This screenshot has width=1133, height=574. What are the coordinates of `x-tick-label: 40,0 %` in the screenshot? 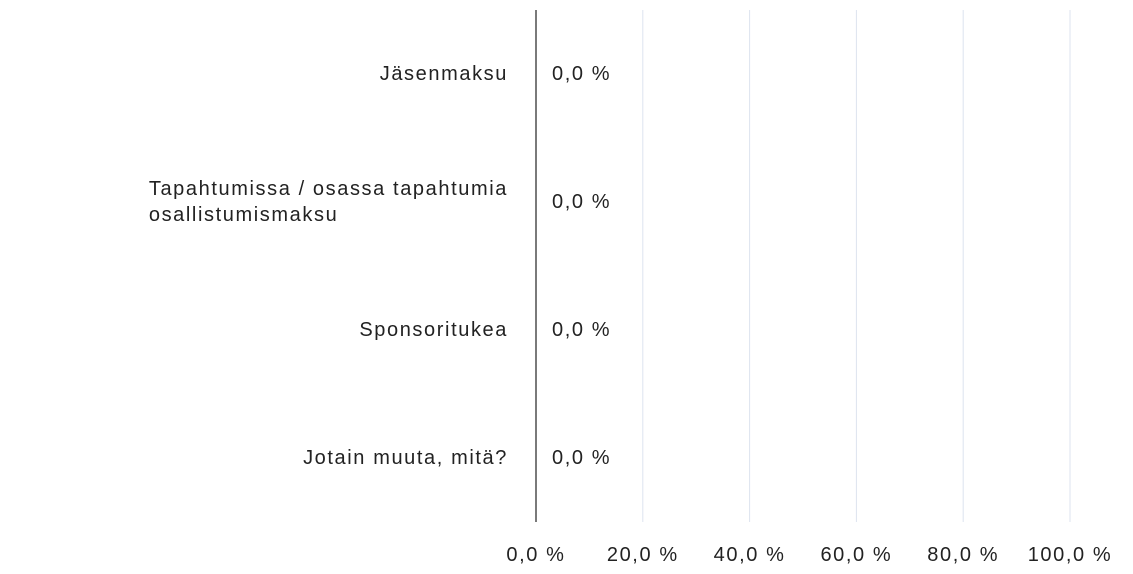 It's located at (749, 555).